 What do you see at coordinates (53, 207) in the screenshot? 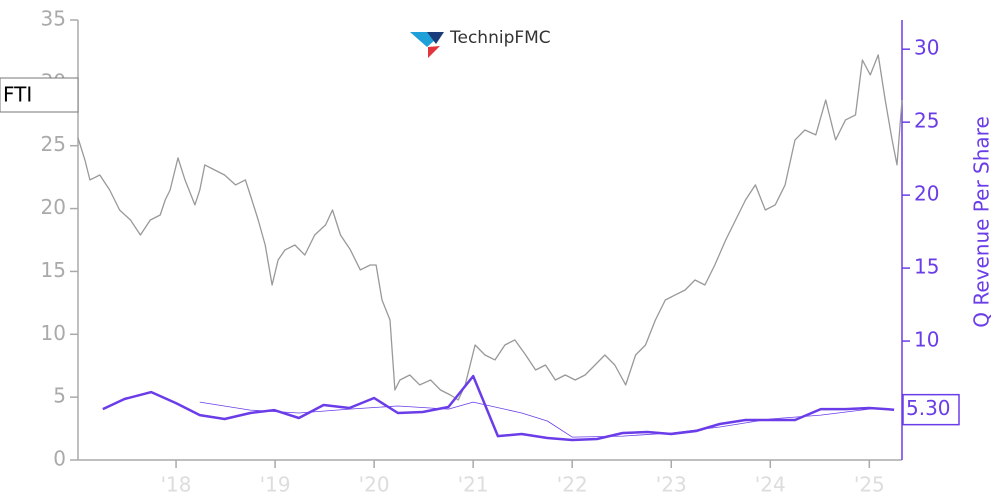
I see `y-tick-label: 20` at bounding box center [53, 207].